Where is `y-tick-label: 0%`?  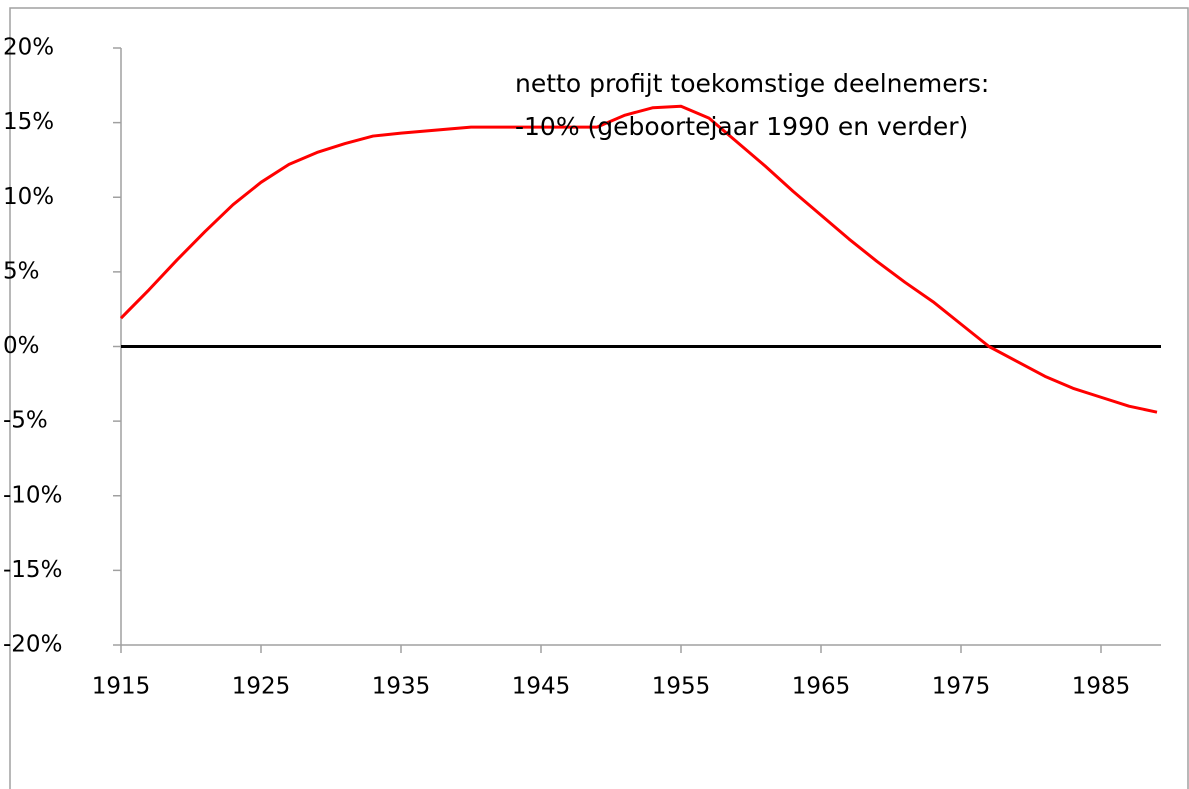 y-tick-label: 0% is located at coordinates (21, 346).